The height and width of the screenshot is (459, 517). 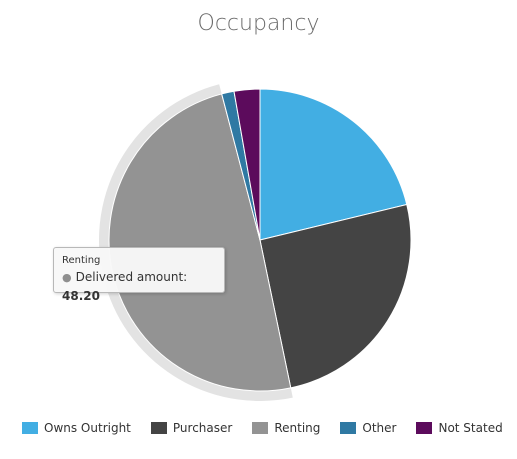 What do you see at coordinates (297, 428) in the screenshot?
I see `legend-label: Renting` at bounding box center [297, 428].